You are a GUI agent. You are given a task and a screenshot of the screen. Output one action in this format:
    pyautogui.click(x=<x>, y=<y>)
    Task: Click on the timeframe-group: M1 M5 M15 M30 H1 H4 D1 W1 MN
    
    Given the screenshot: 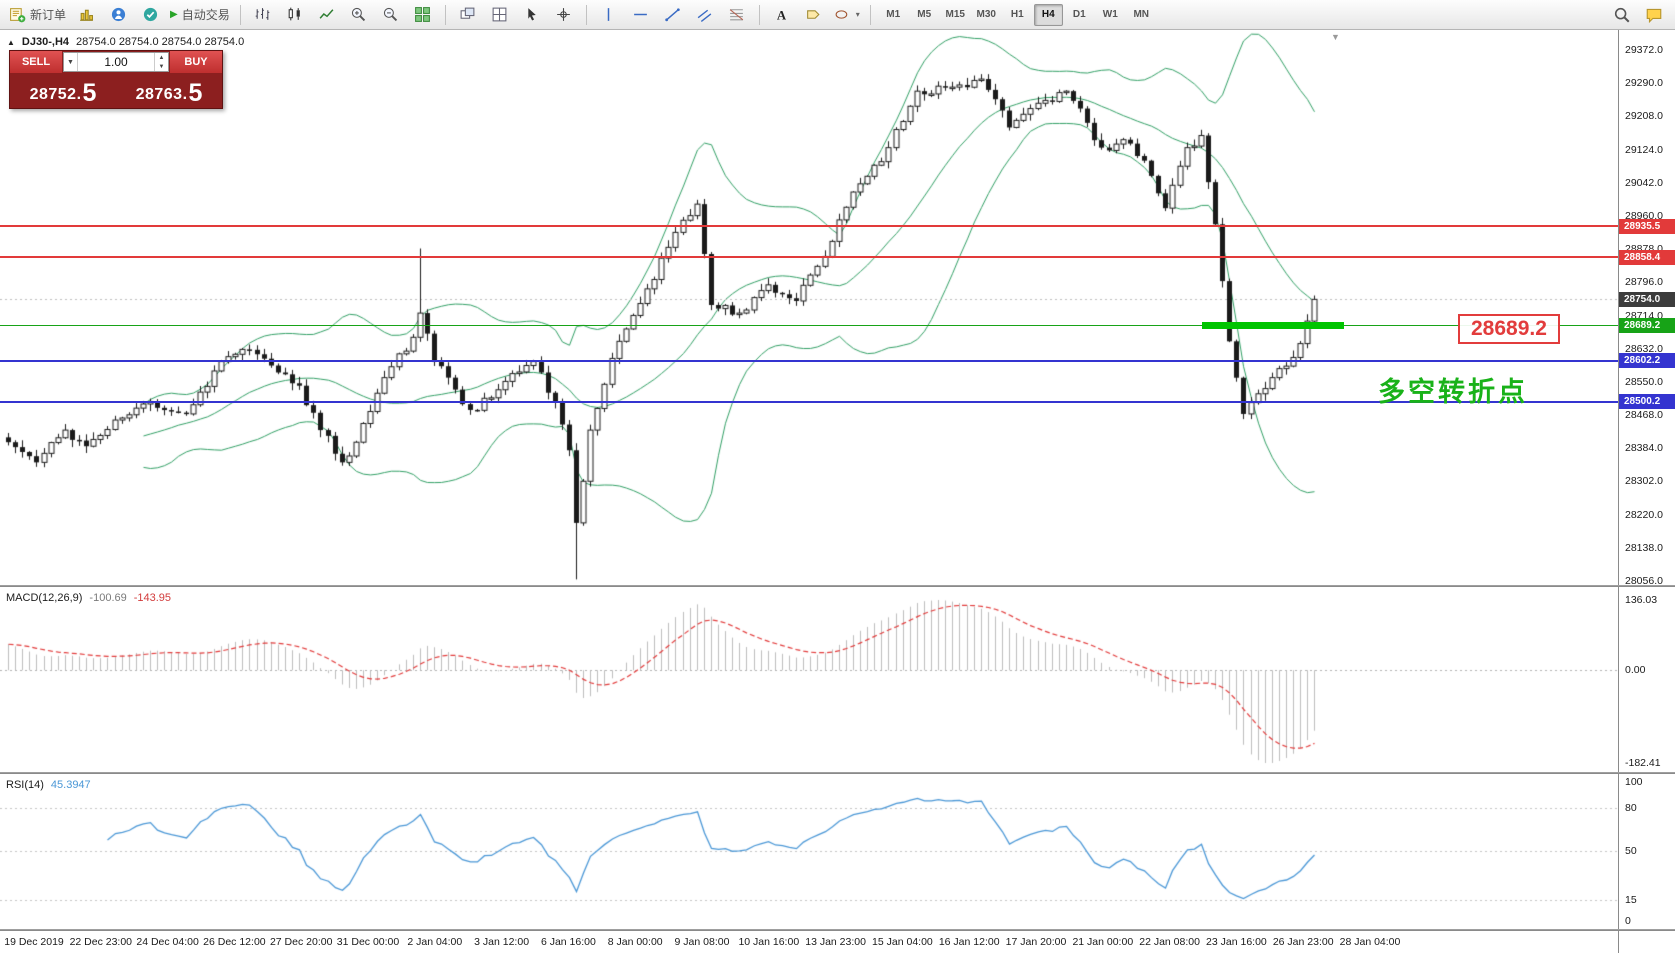 What is the action you would take?
    pyautogui.click(x=1017, y=14)
    